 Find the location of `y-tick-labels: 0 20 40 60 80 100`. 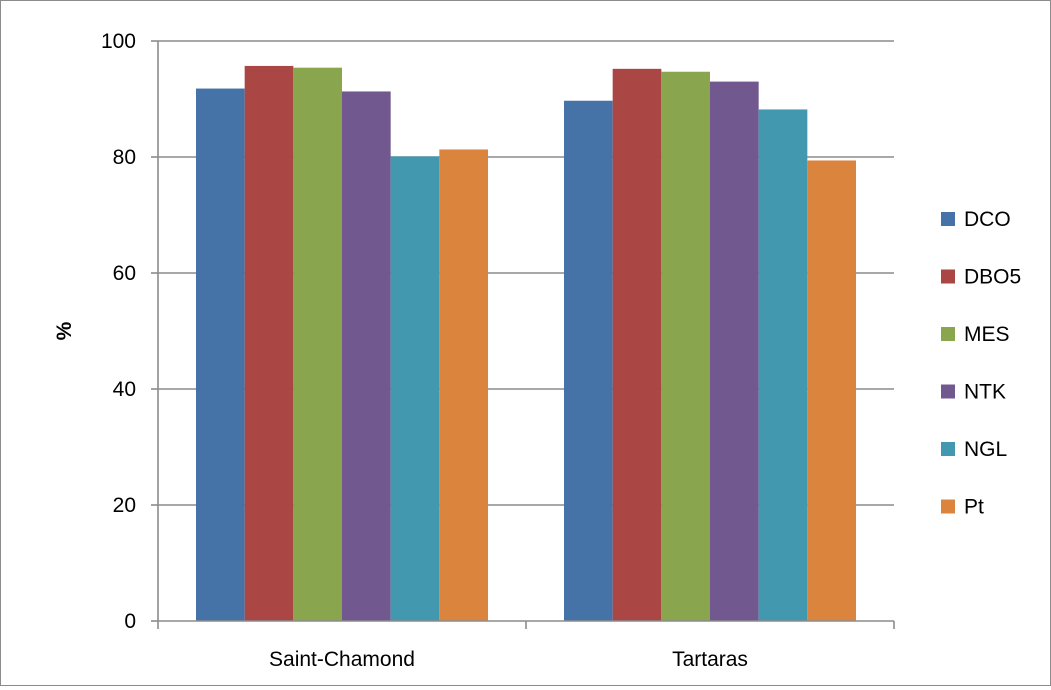

y-tick-labels: 0 20 40 60 80 100 is located at coordinates (118, 331).